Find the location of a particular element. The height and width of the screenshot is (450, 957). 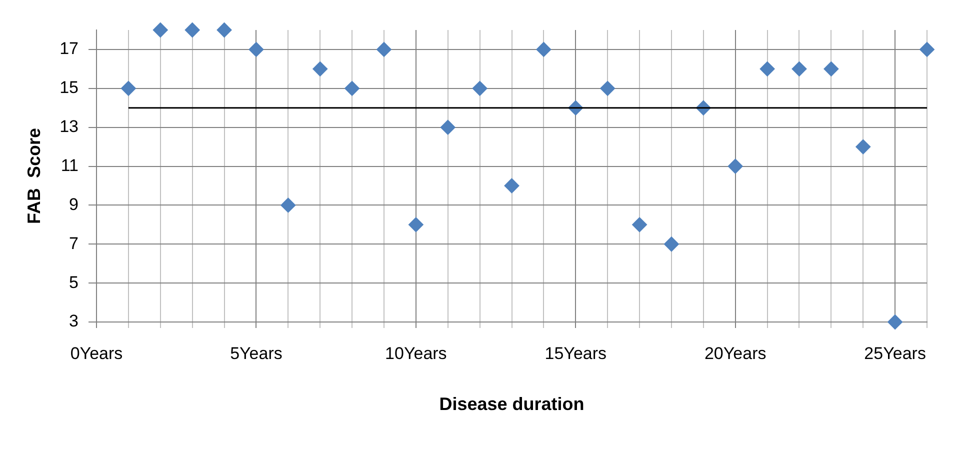

y-tick-label: 11 is located at coordinates (69, 165).